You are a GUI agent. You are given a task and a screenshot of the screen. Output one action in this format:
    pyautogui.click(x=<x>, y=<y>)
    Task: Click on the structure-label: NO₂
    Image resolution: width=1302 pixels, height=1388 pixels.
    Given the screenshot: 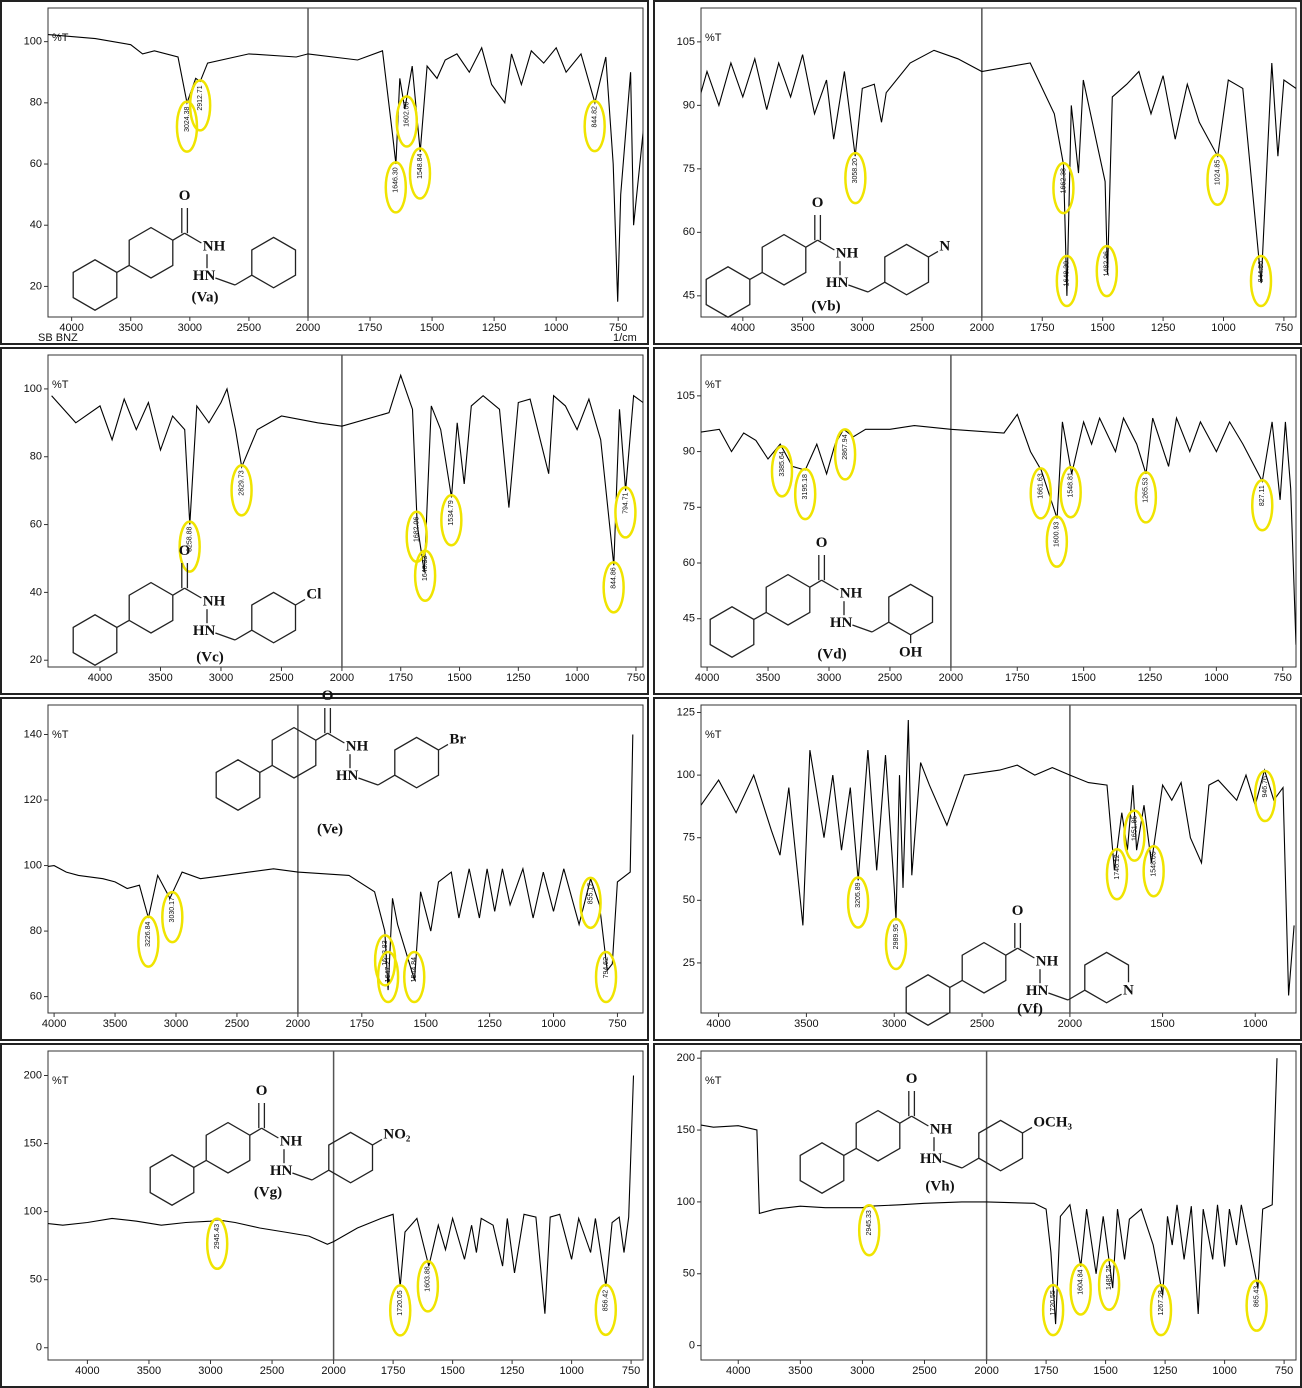 What is the action you would take?
    pyautogui.click(x=397, y=1135)
    